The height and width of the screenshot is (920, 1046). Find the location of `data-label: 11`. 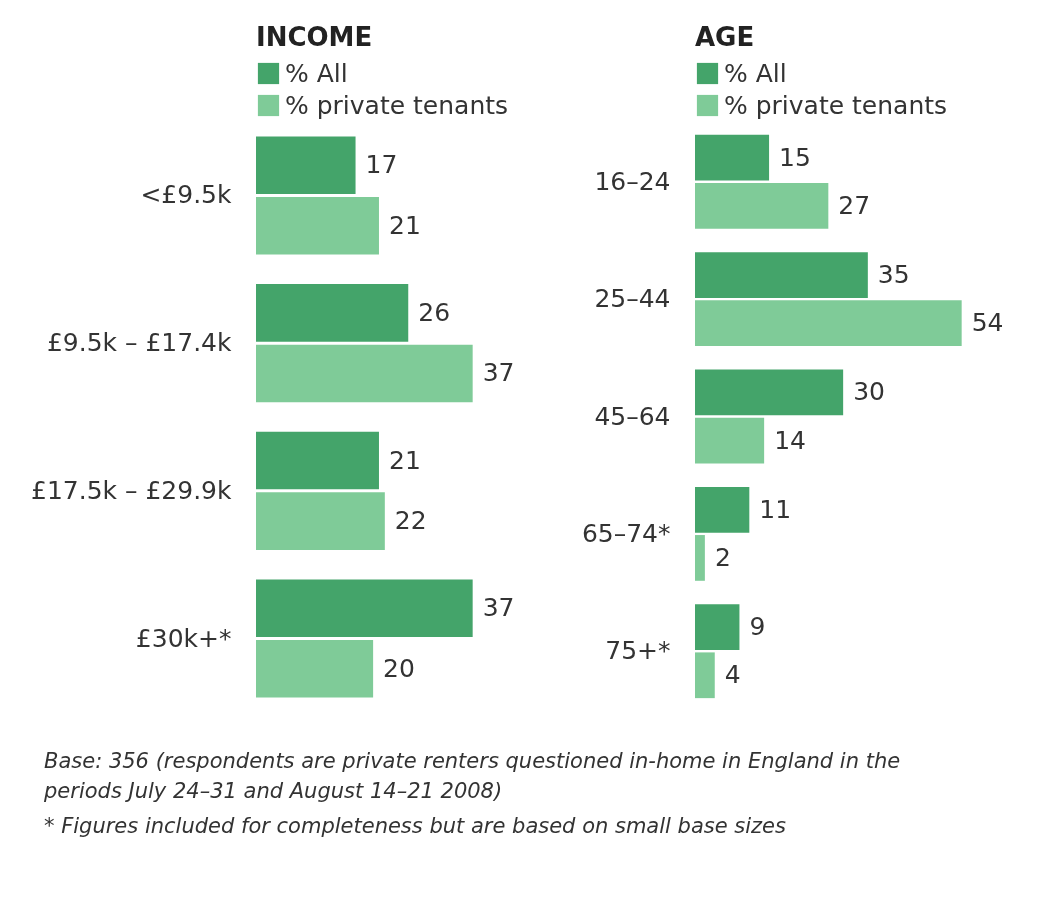

data-label: 11 is located at coordinates (775, 509).